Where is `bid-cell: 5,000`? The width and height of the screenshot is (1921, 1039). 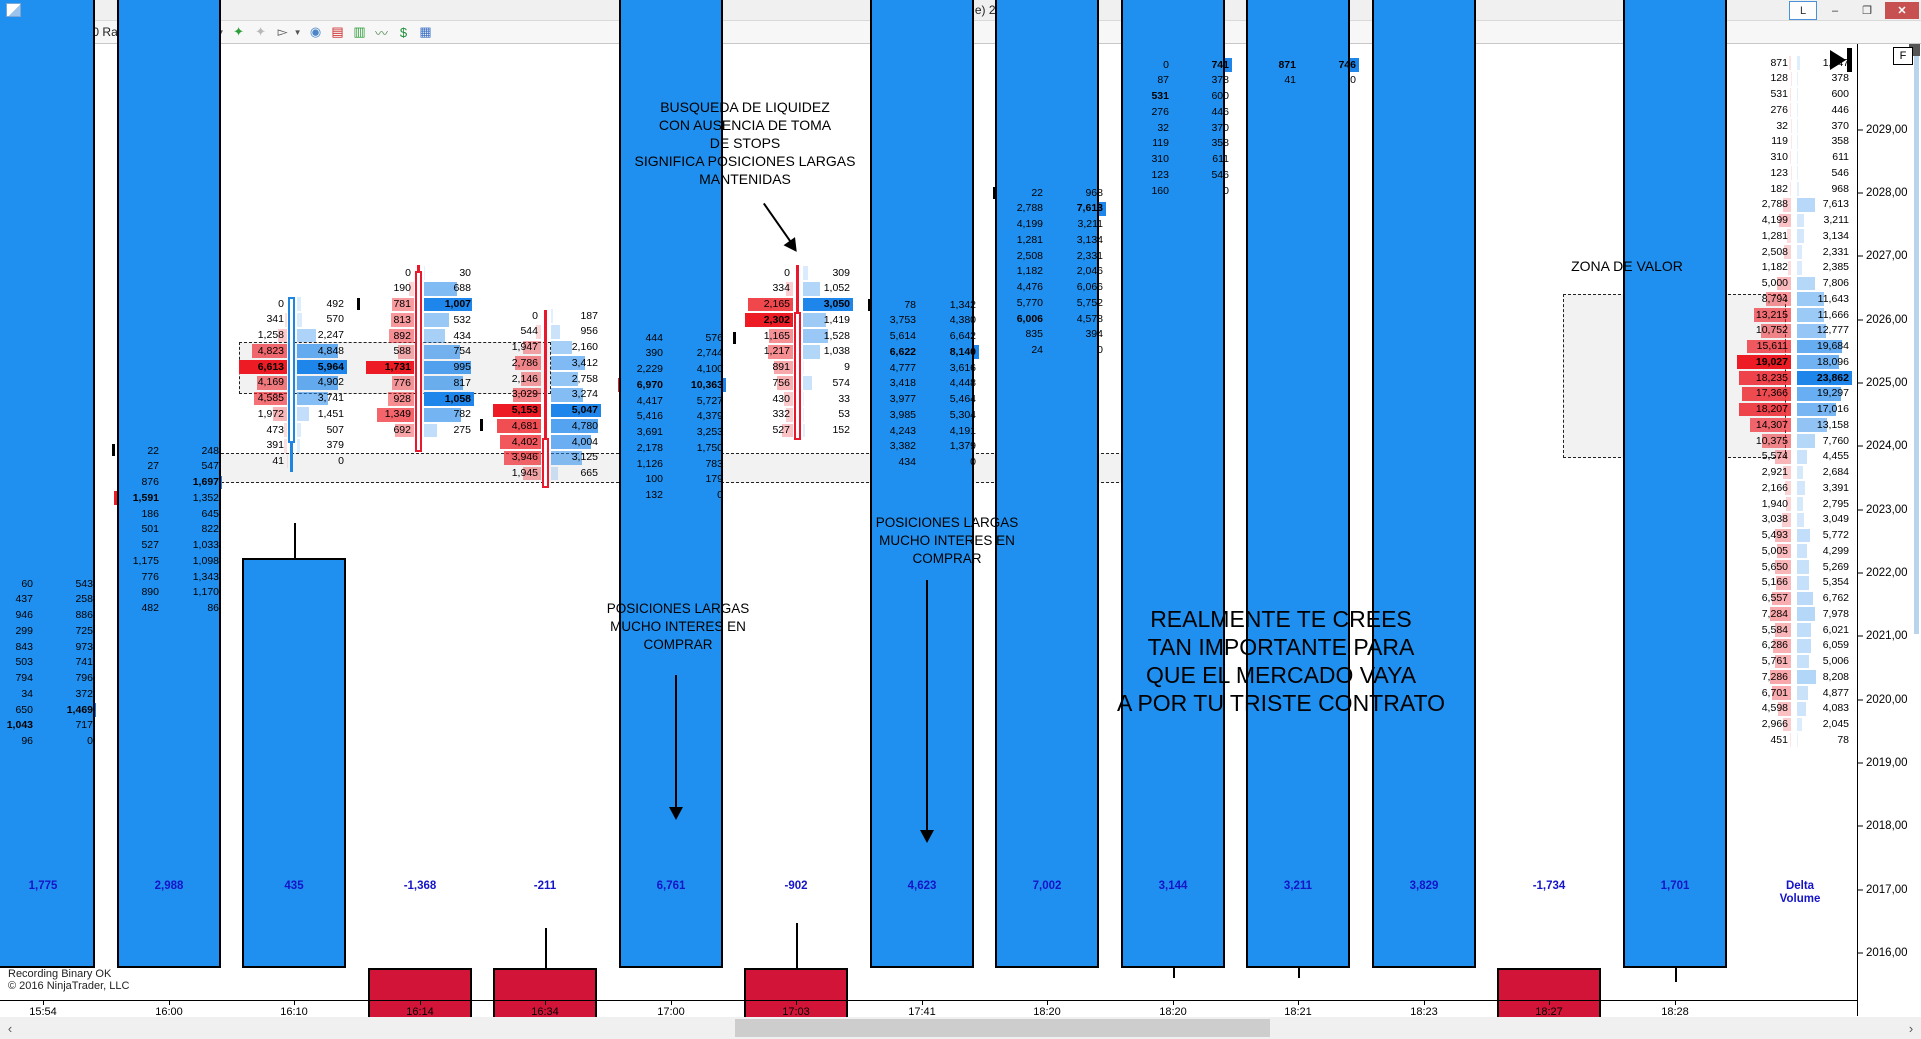 bid-cell: 5,000 is located at coordinates (1764, 284).